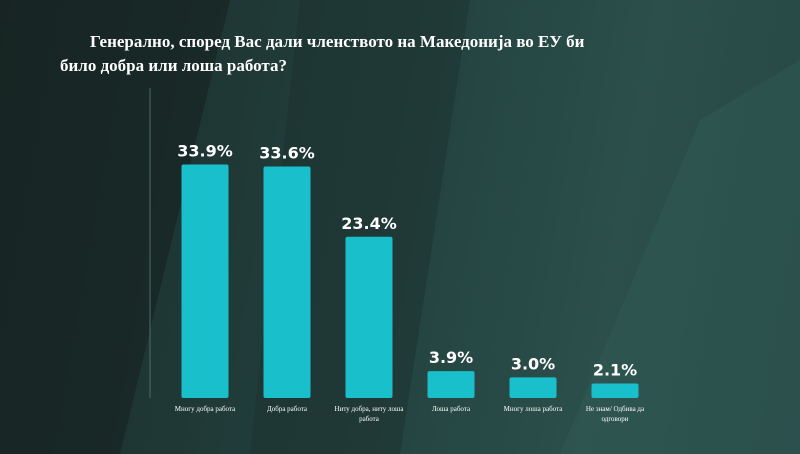 Image resolution: width=800 pixels, height=454 pixels. What do you see at coordinates (205, 150) in the screenshot?
I see `data-label: 33.9%` at bounding box center [205, 150].